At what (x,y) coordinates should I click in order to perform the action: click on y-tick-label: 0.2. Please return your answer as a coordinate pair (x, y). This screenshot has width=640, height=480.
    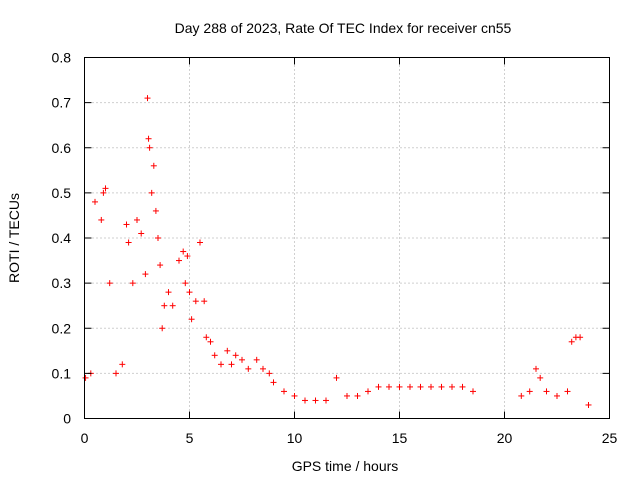
    Looking at the image, I should click on (62, 328).